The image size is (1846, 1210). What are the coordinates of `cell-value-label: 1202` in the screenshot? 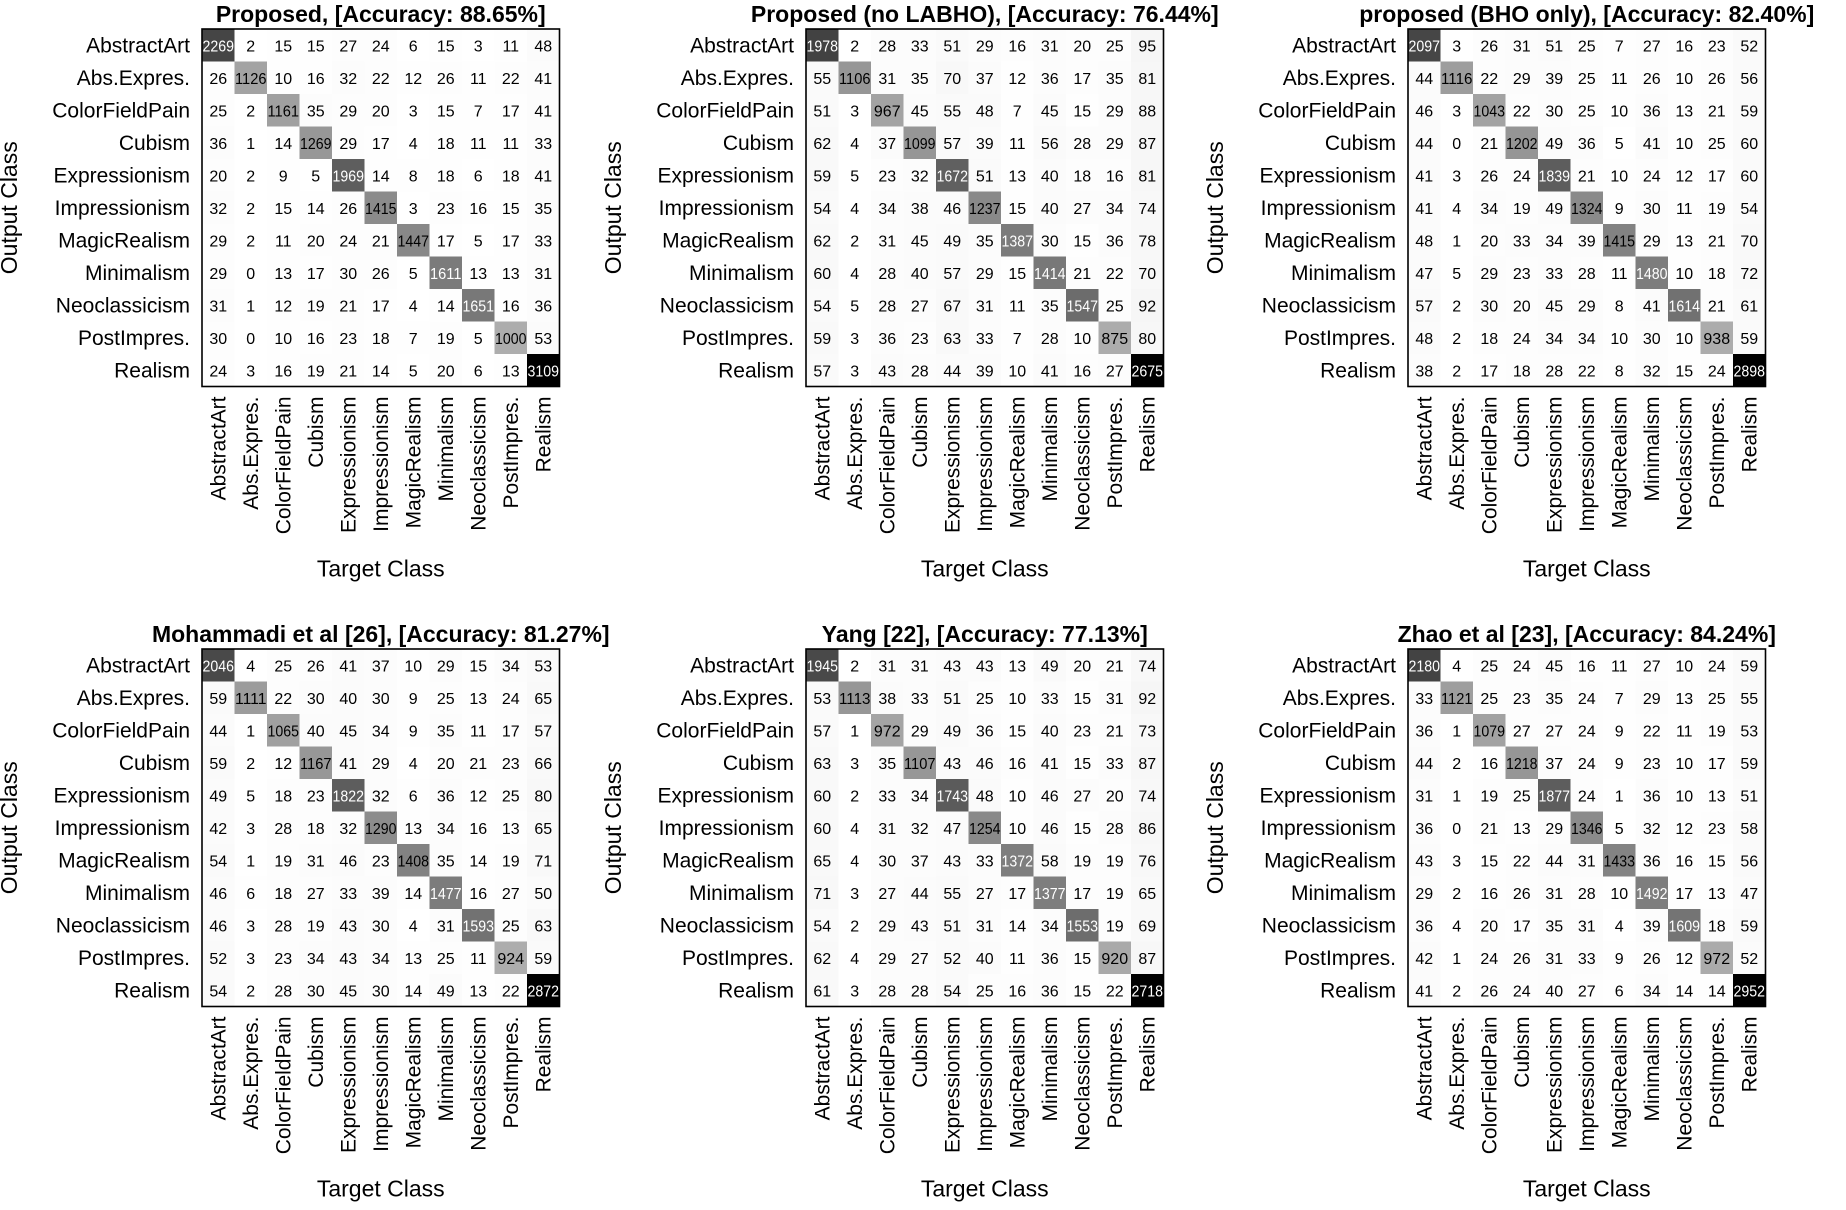 It's located at (1522, 144).